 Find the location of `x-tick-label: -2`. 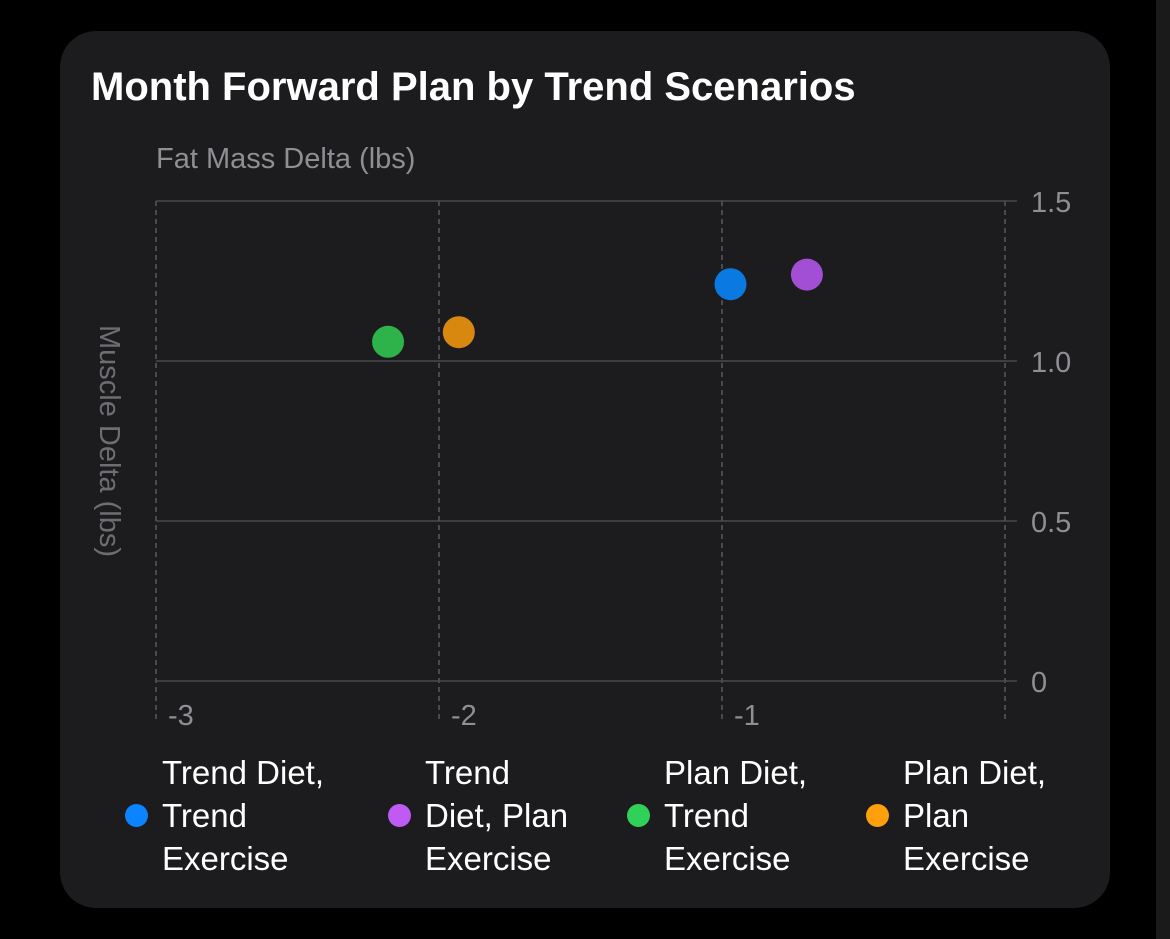

x-tick-label: -2 is located at coordinates (464, 716).